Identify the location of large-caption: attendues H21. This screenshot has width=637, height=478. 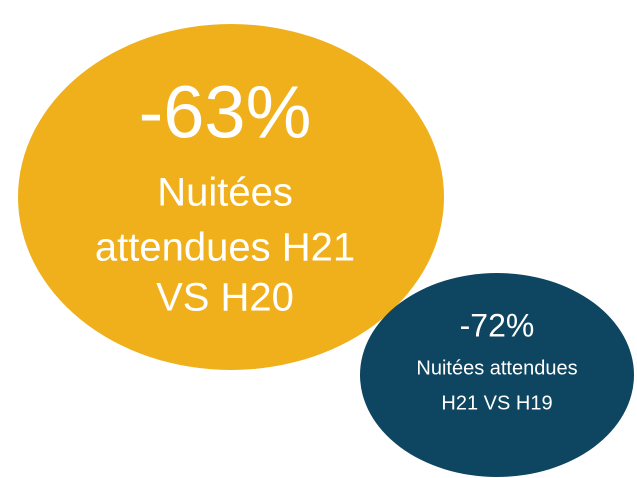
(225, 248).